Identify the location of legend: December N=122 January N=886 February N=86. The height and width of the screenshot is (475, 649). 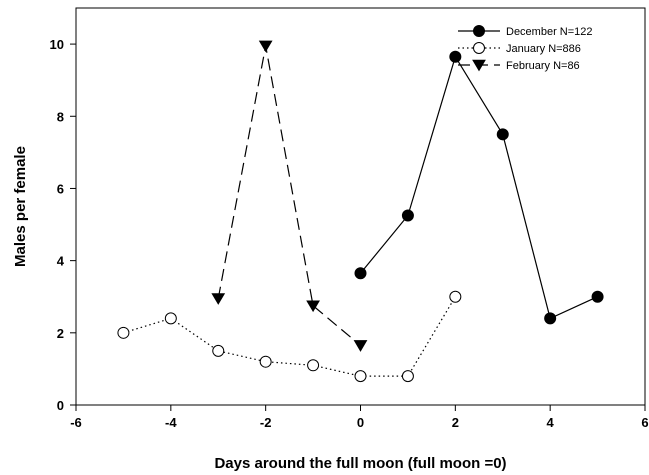
(525, 48).